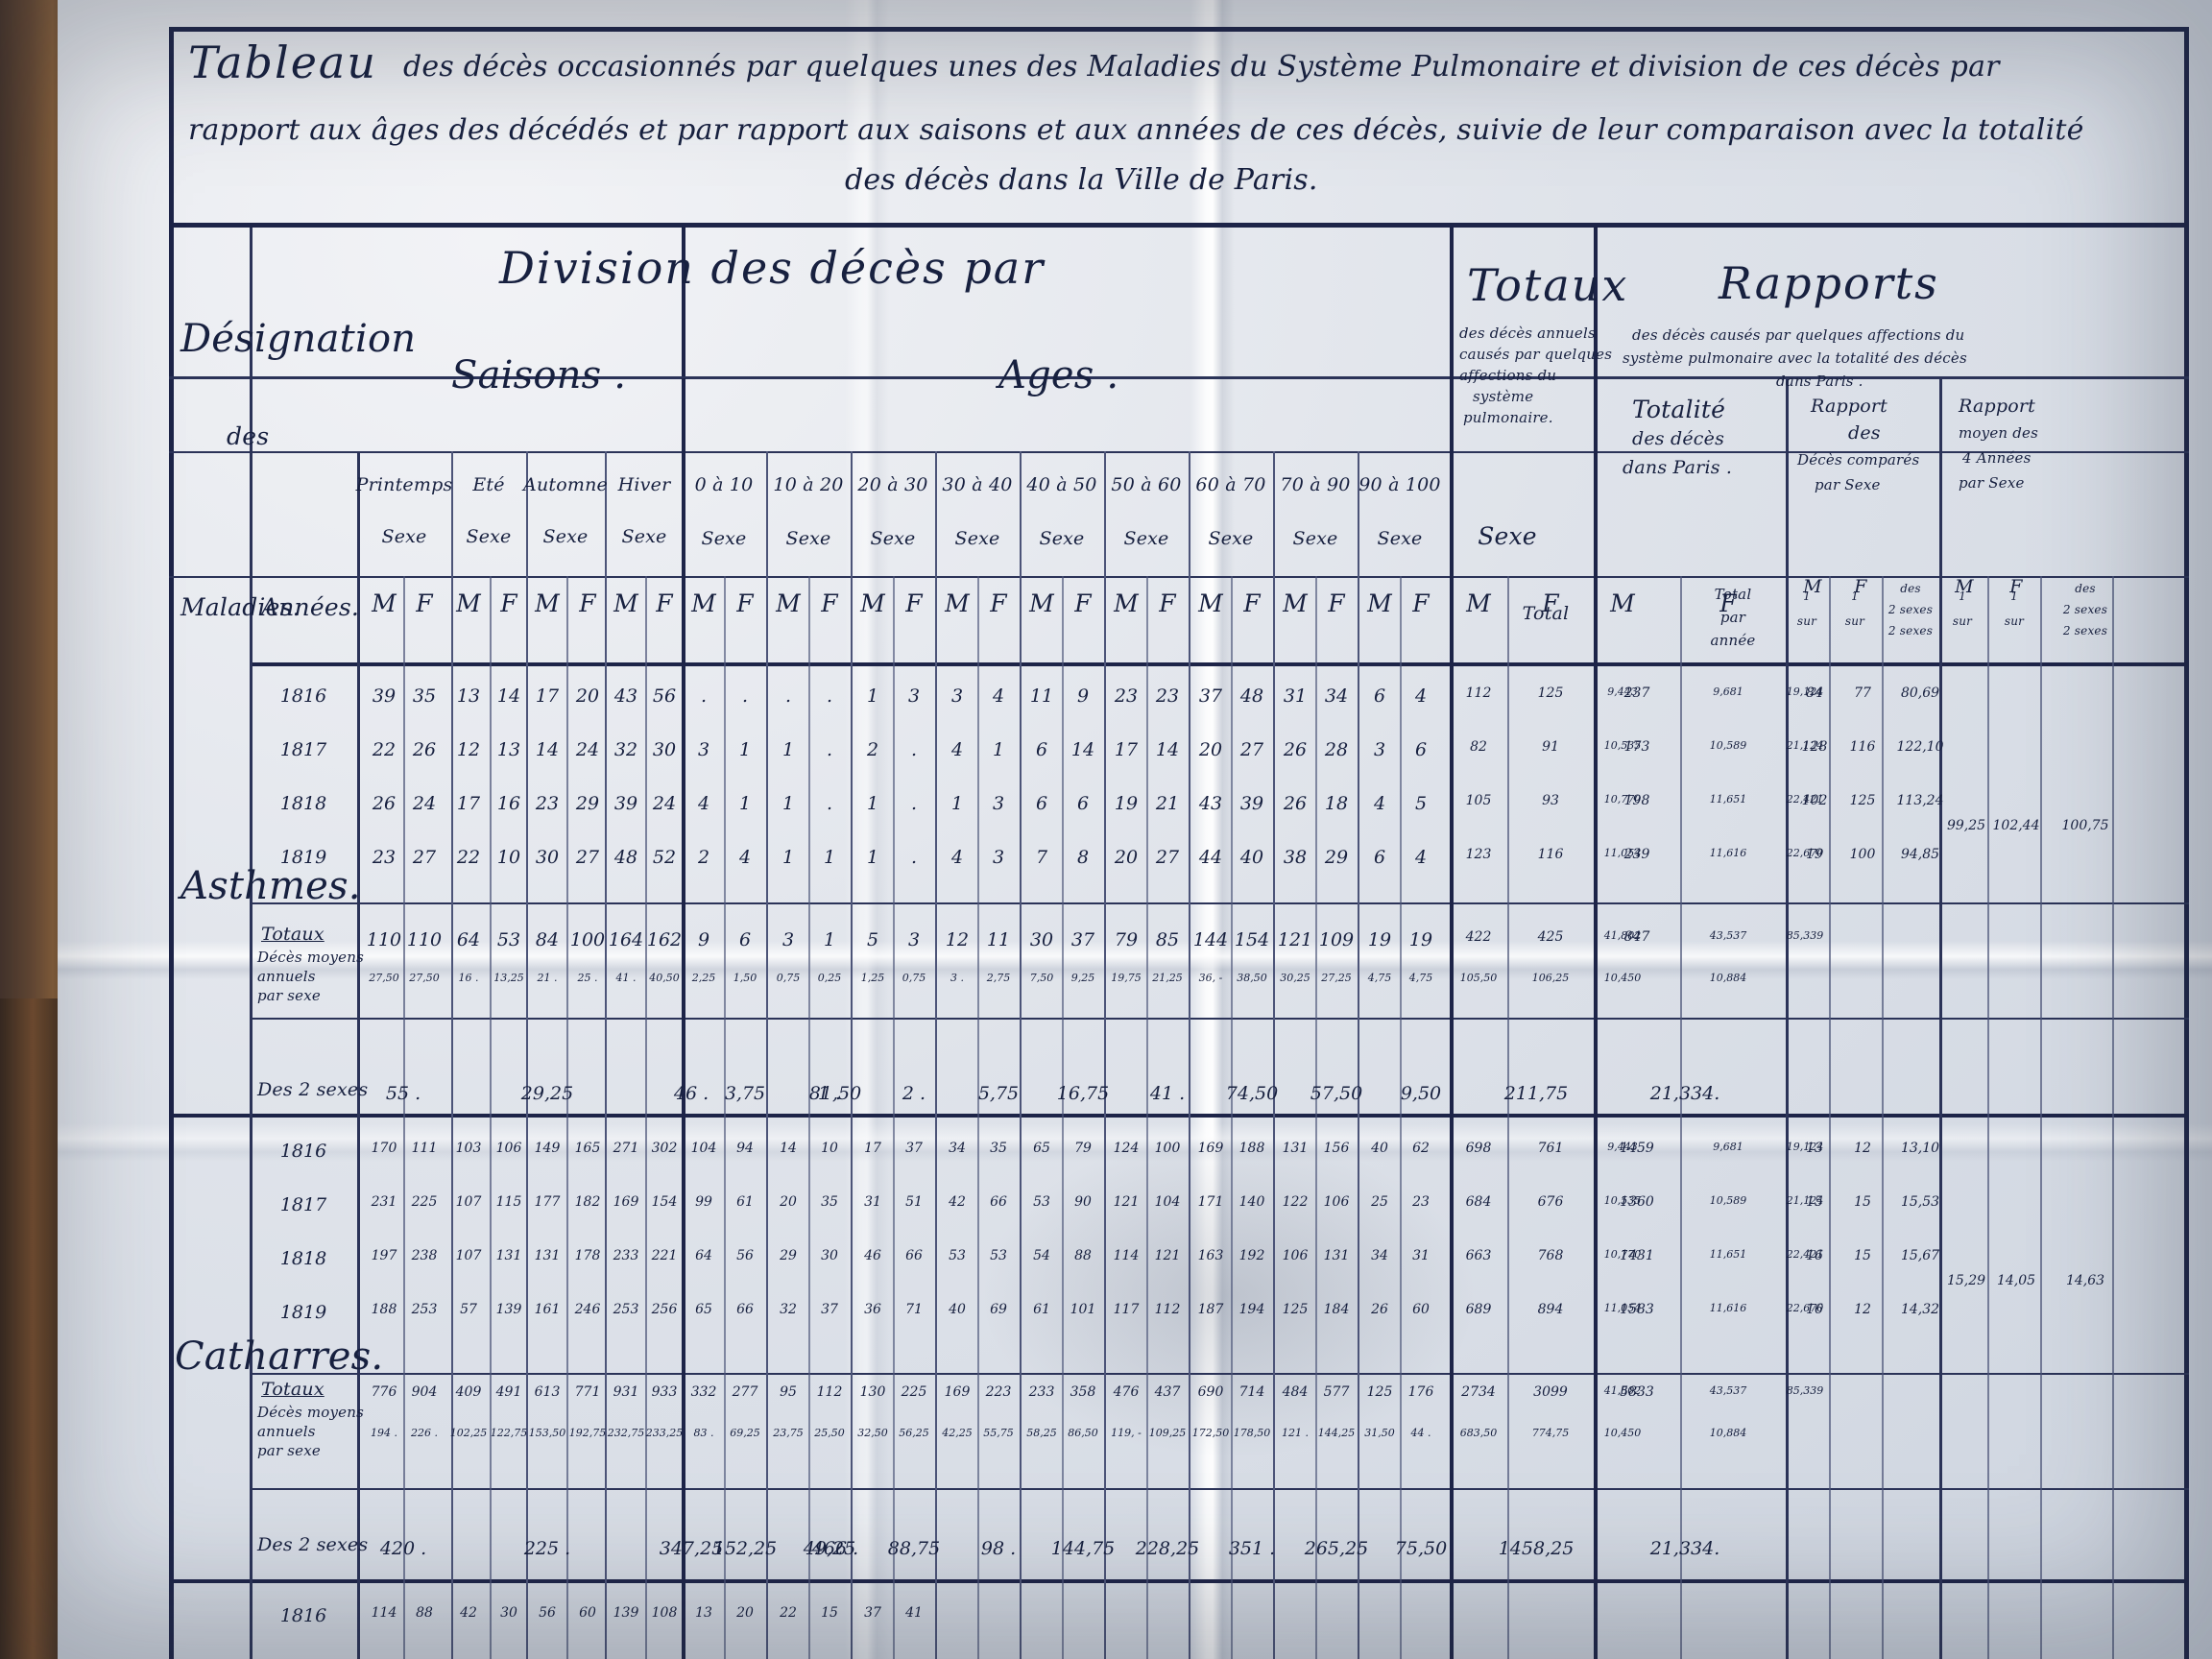 The height and width of the screenshot is (1659, 2212). Describe the element at coordinates (665, 1309) in the screenshot. I see `table-cell: 256` at that location.